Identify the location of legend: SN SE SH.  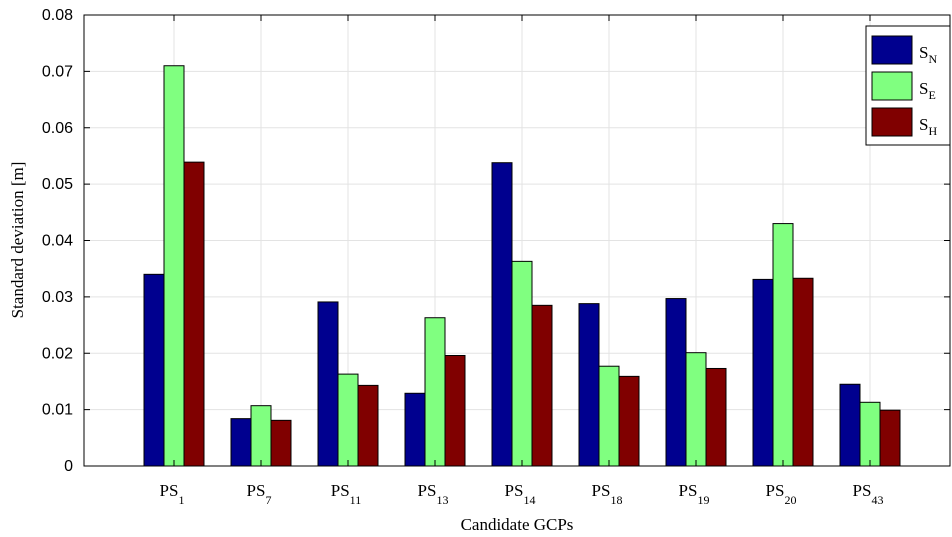
(908, 85).